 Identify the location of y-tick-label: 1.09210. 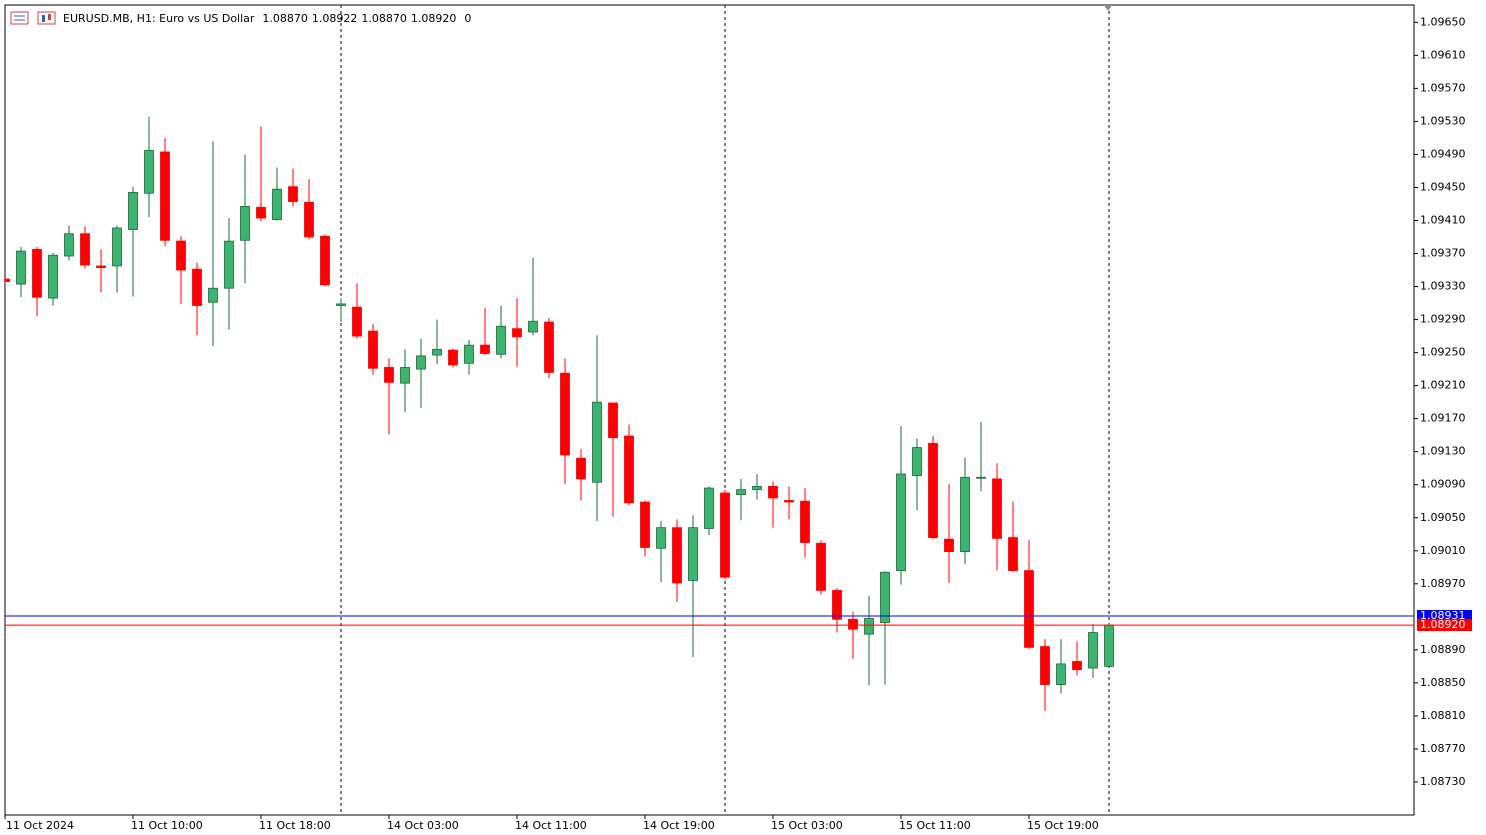
(1443, 385).